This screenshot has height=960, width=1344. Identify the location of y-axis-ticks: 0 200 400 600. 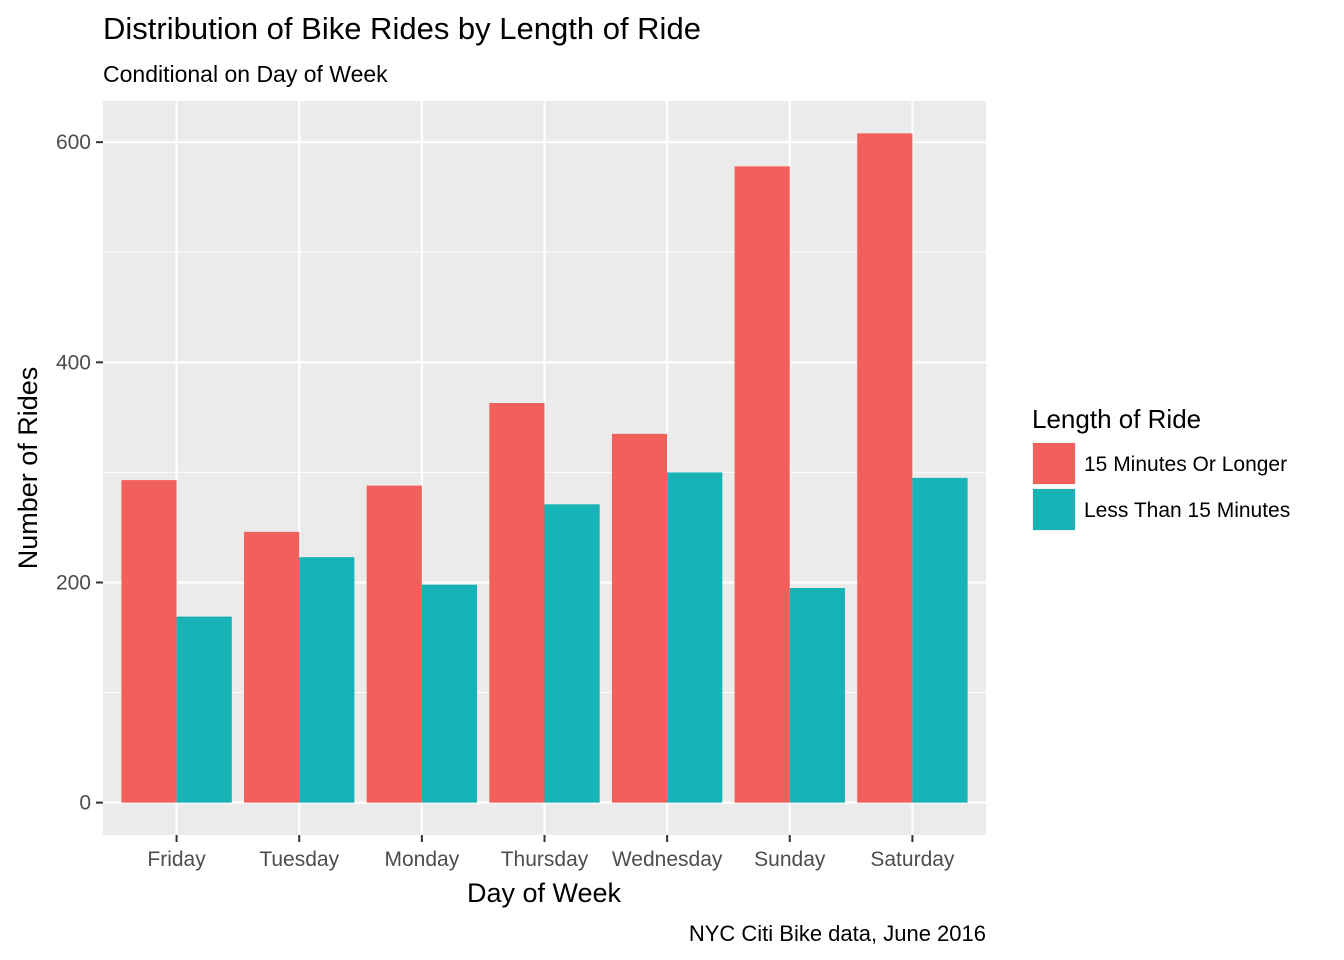
(79, 473).